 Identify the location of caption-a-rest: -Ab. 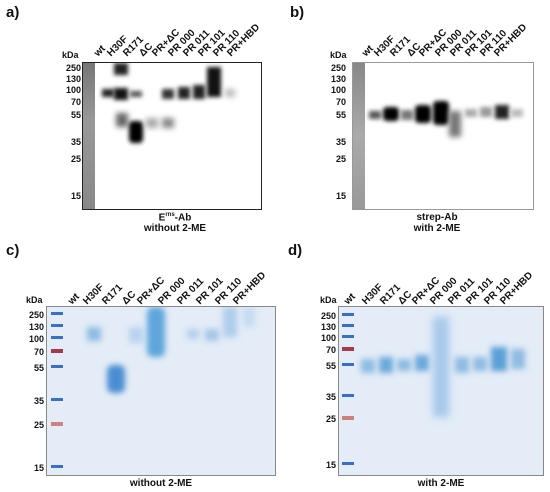
(183, 218).